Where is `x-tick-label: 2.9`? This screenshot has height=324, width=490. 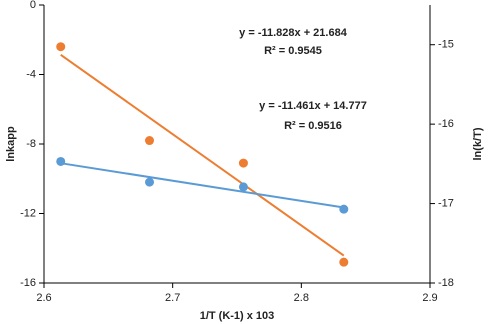 x-tick-label: 2.9 is located at coordinates (429, 298).